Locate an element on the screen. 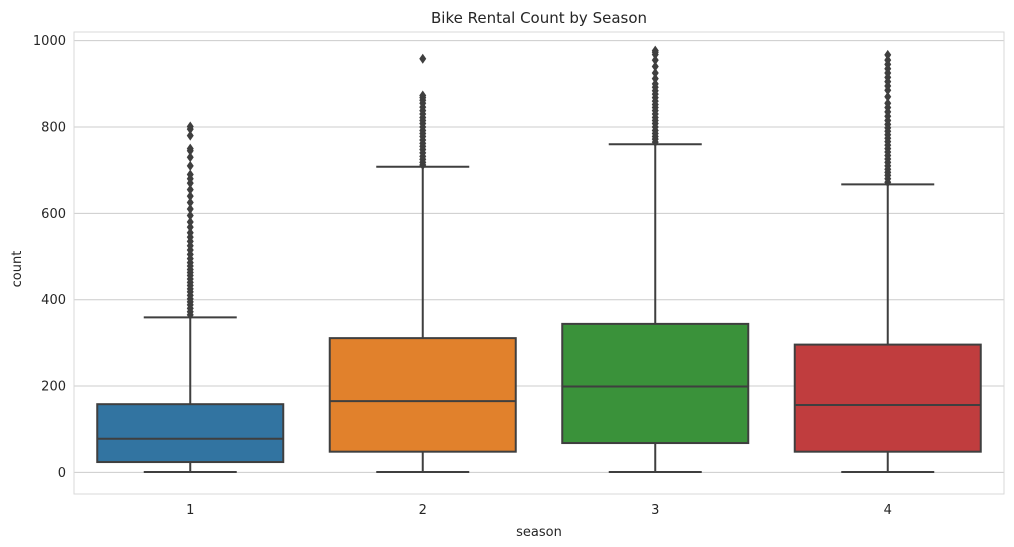  y-tick-label: 800 is located at coordinates (53, 127).